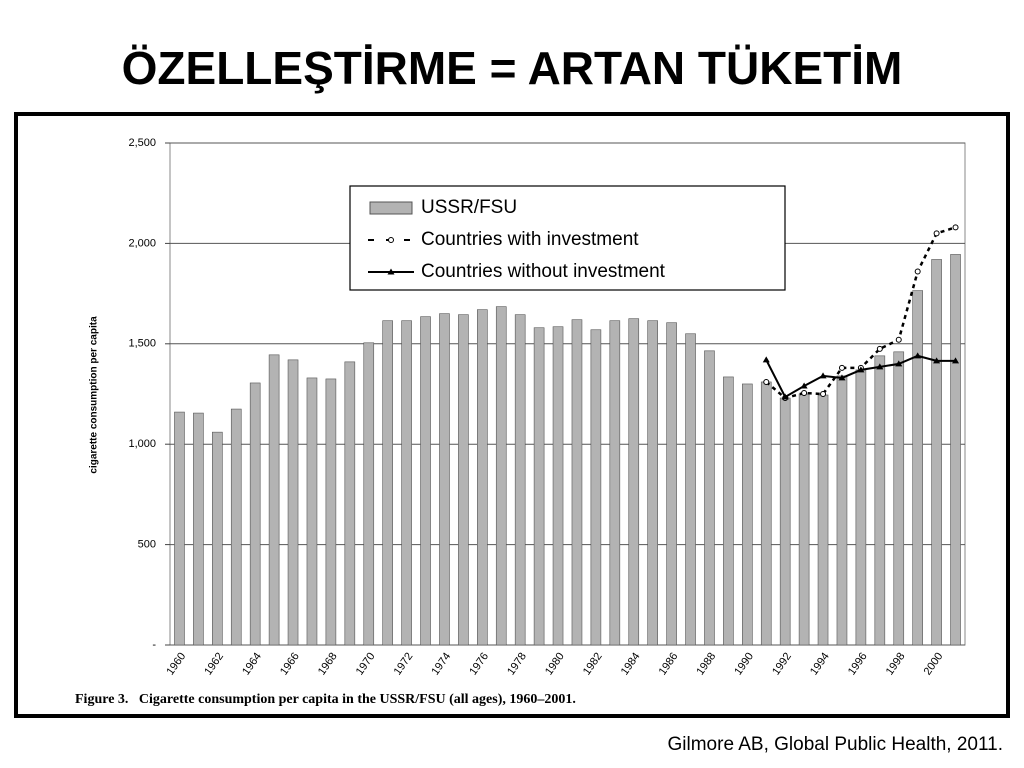 The width and height of the screenshot is (1024, 768). I want to click on legend-swatch, so click(391, 208).